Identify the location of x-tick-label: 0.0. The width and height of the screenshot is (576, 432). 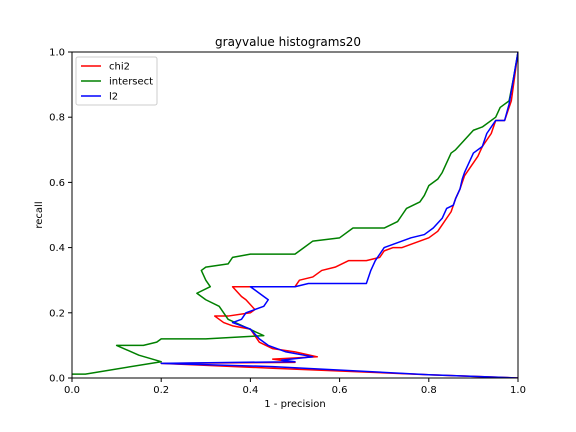
(72, 390).